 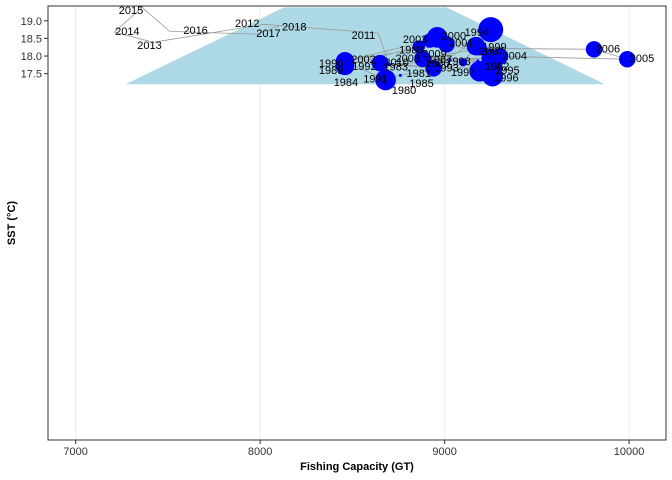 What do you see at coordinates (479, 48) in the screenshot?
I see `point-2007` at bounding box center [479, 48].